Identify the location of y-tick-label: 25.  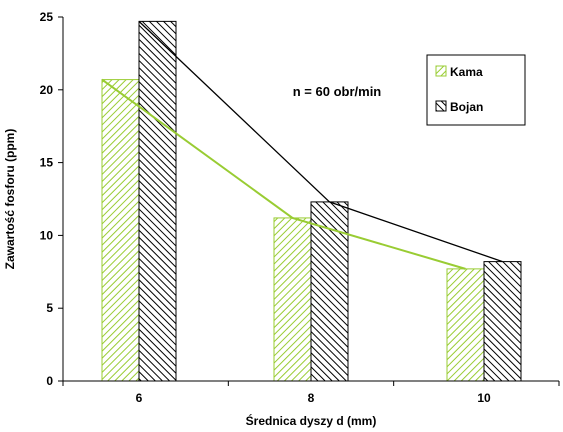
(47, 17).